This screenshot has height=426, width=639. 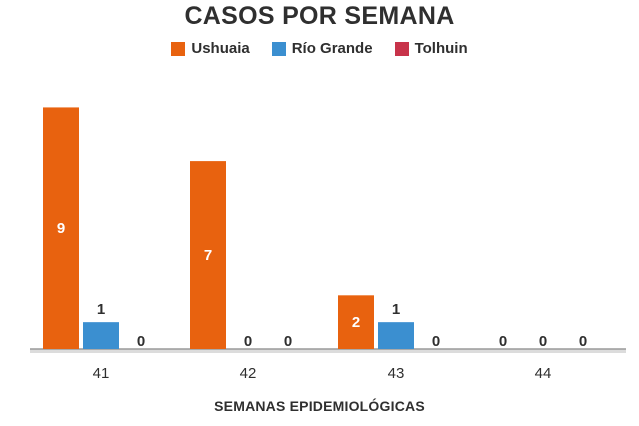 I want to click on chart-title: CASOS POR SEMANA, so click(x=319, y=16).